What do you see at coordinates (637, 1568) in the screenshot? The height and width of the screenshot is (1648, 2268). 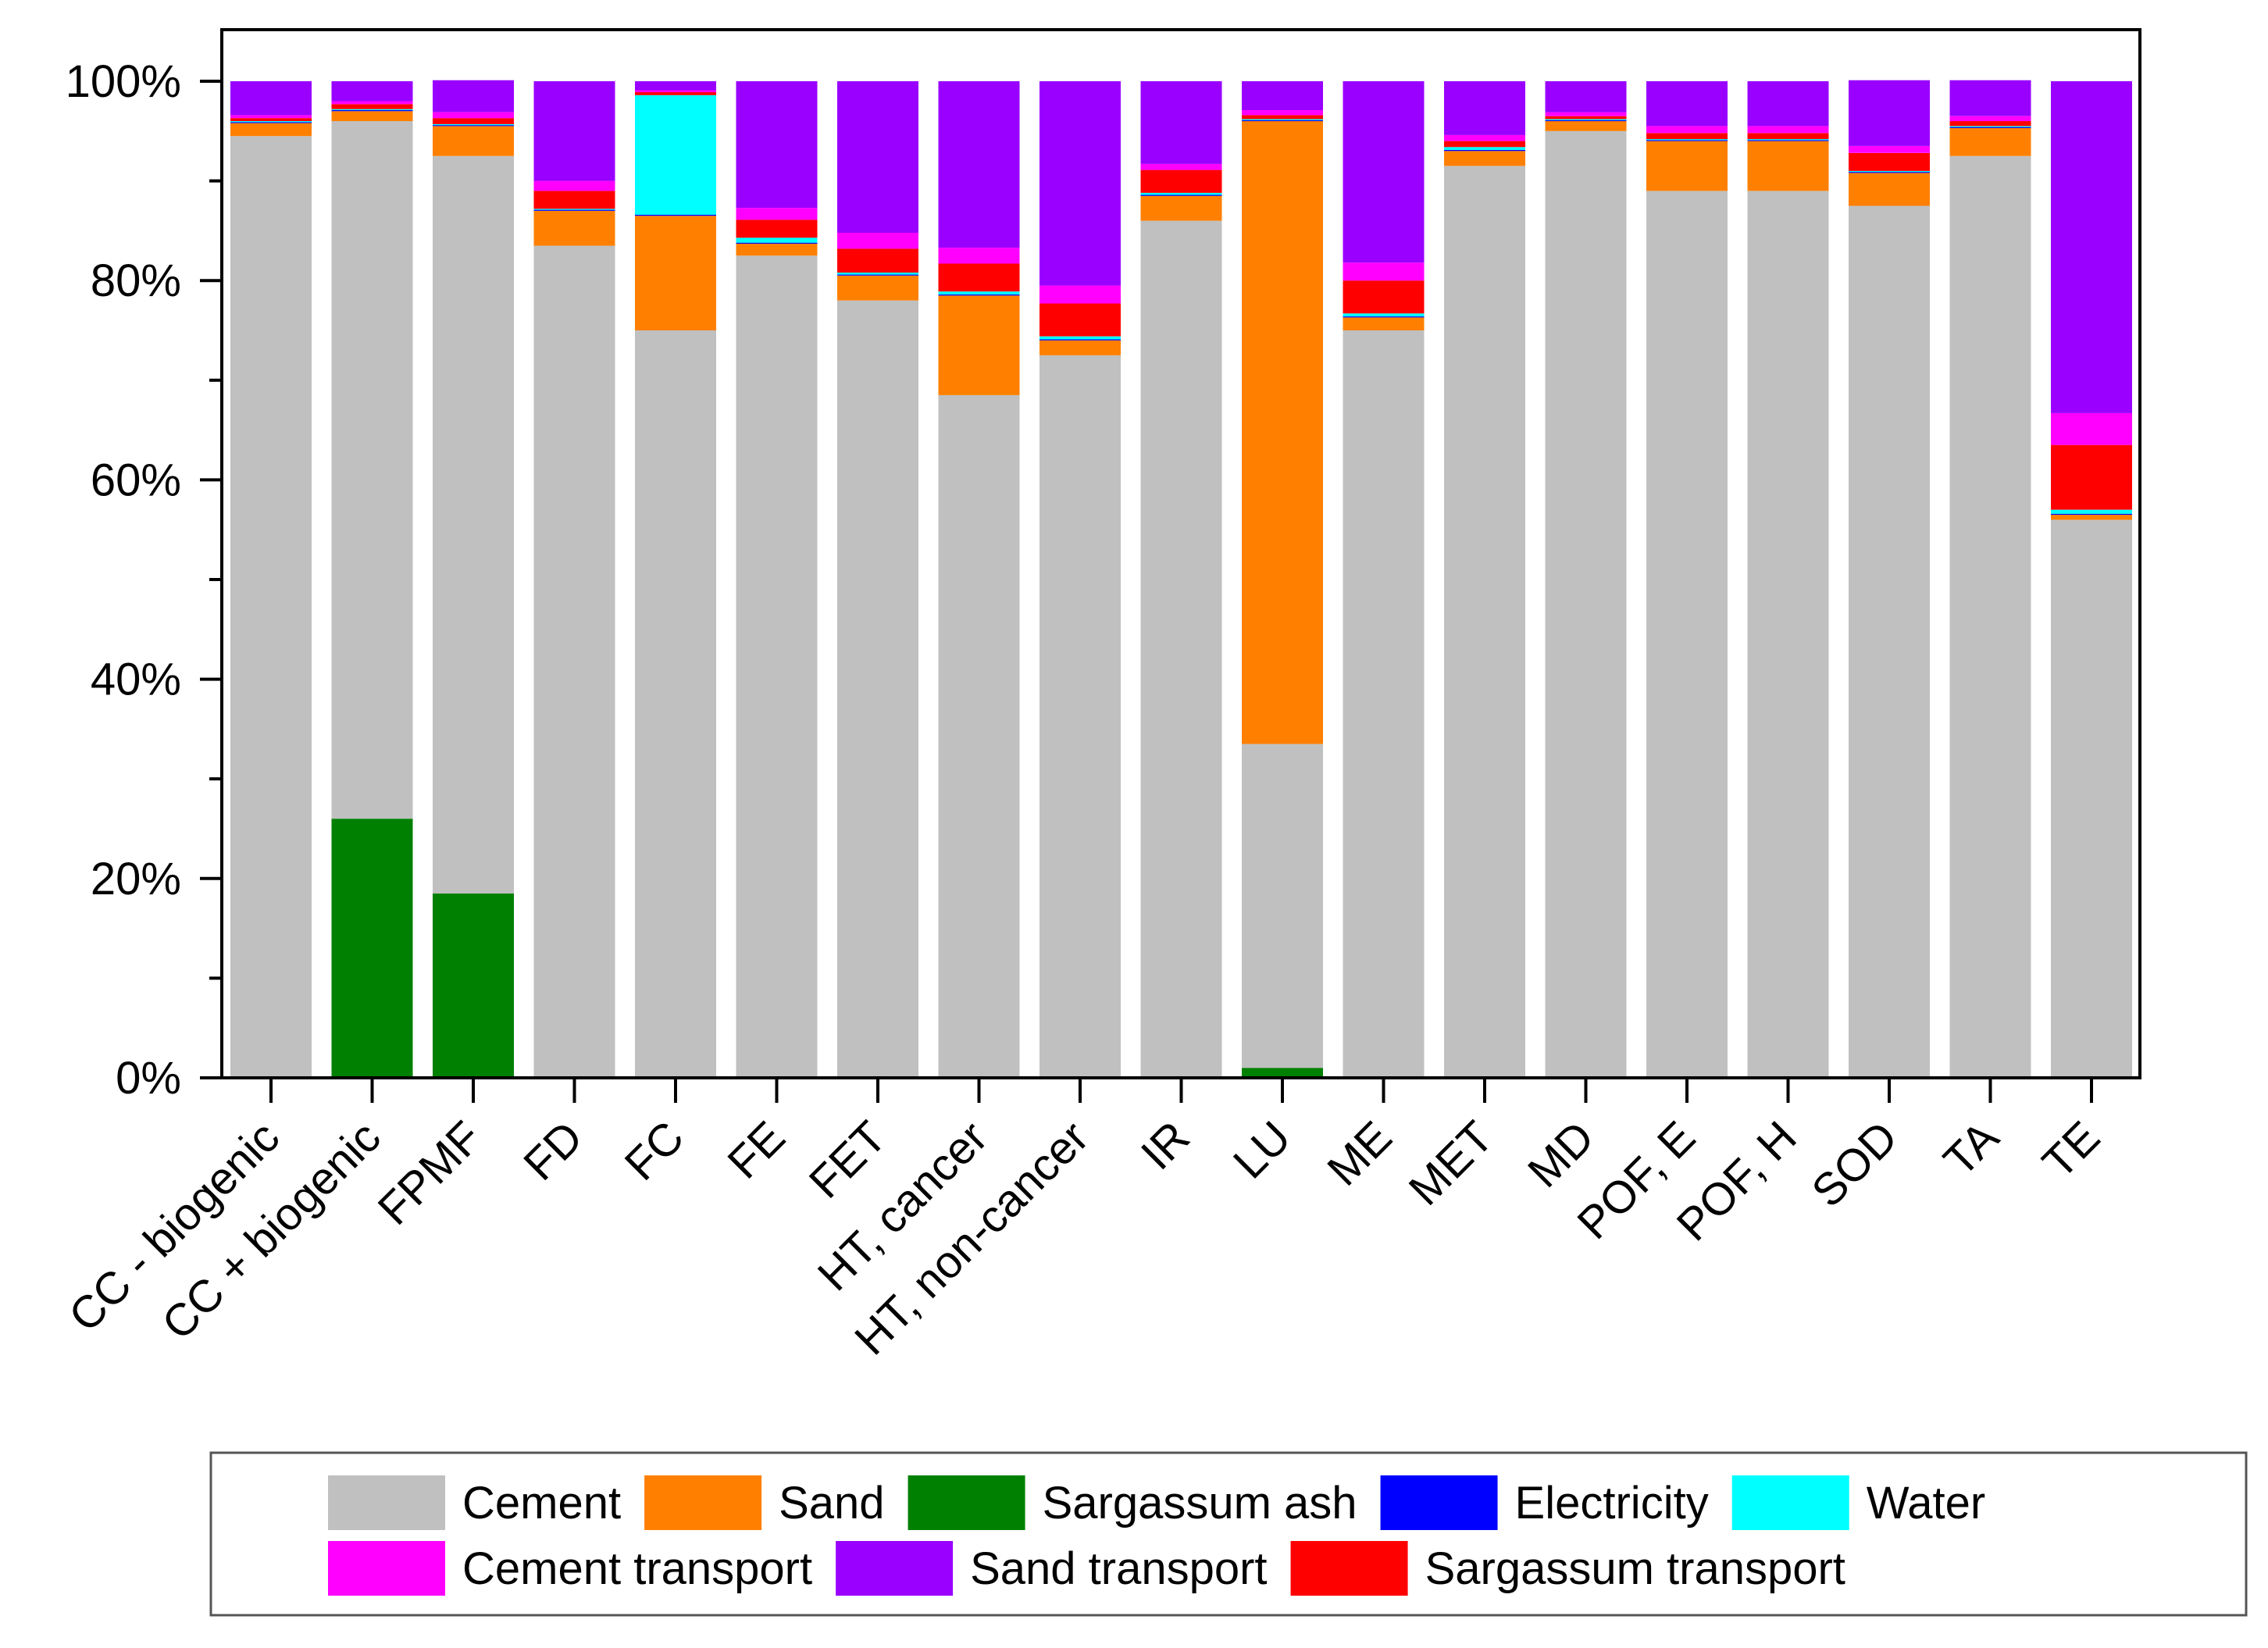 I see `legend-label: Cement transport` at bounding box center [637, 1568].